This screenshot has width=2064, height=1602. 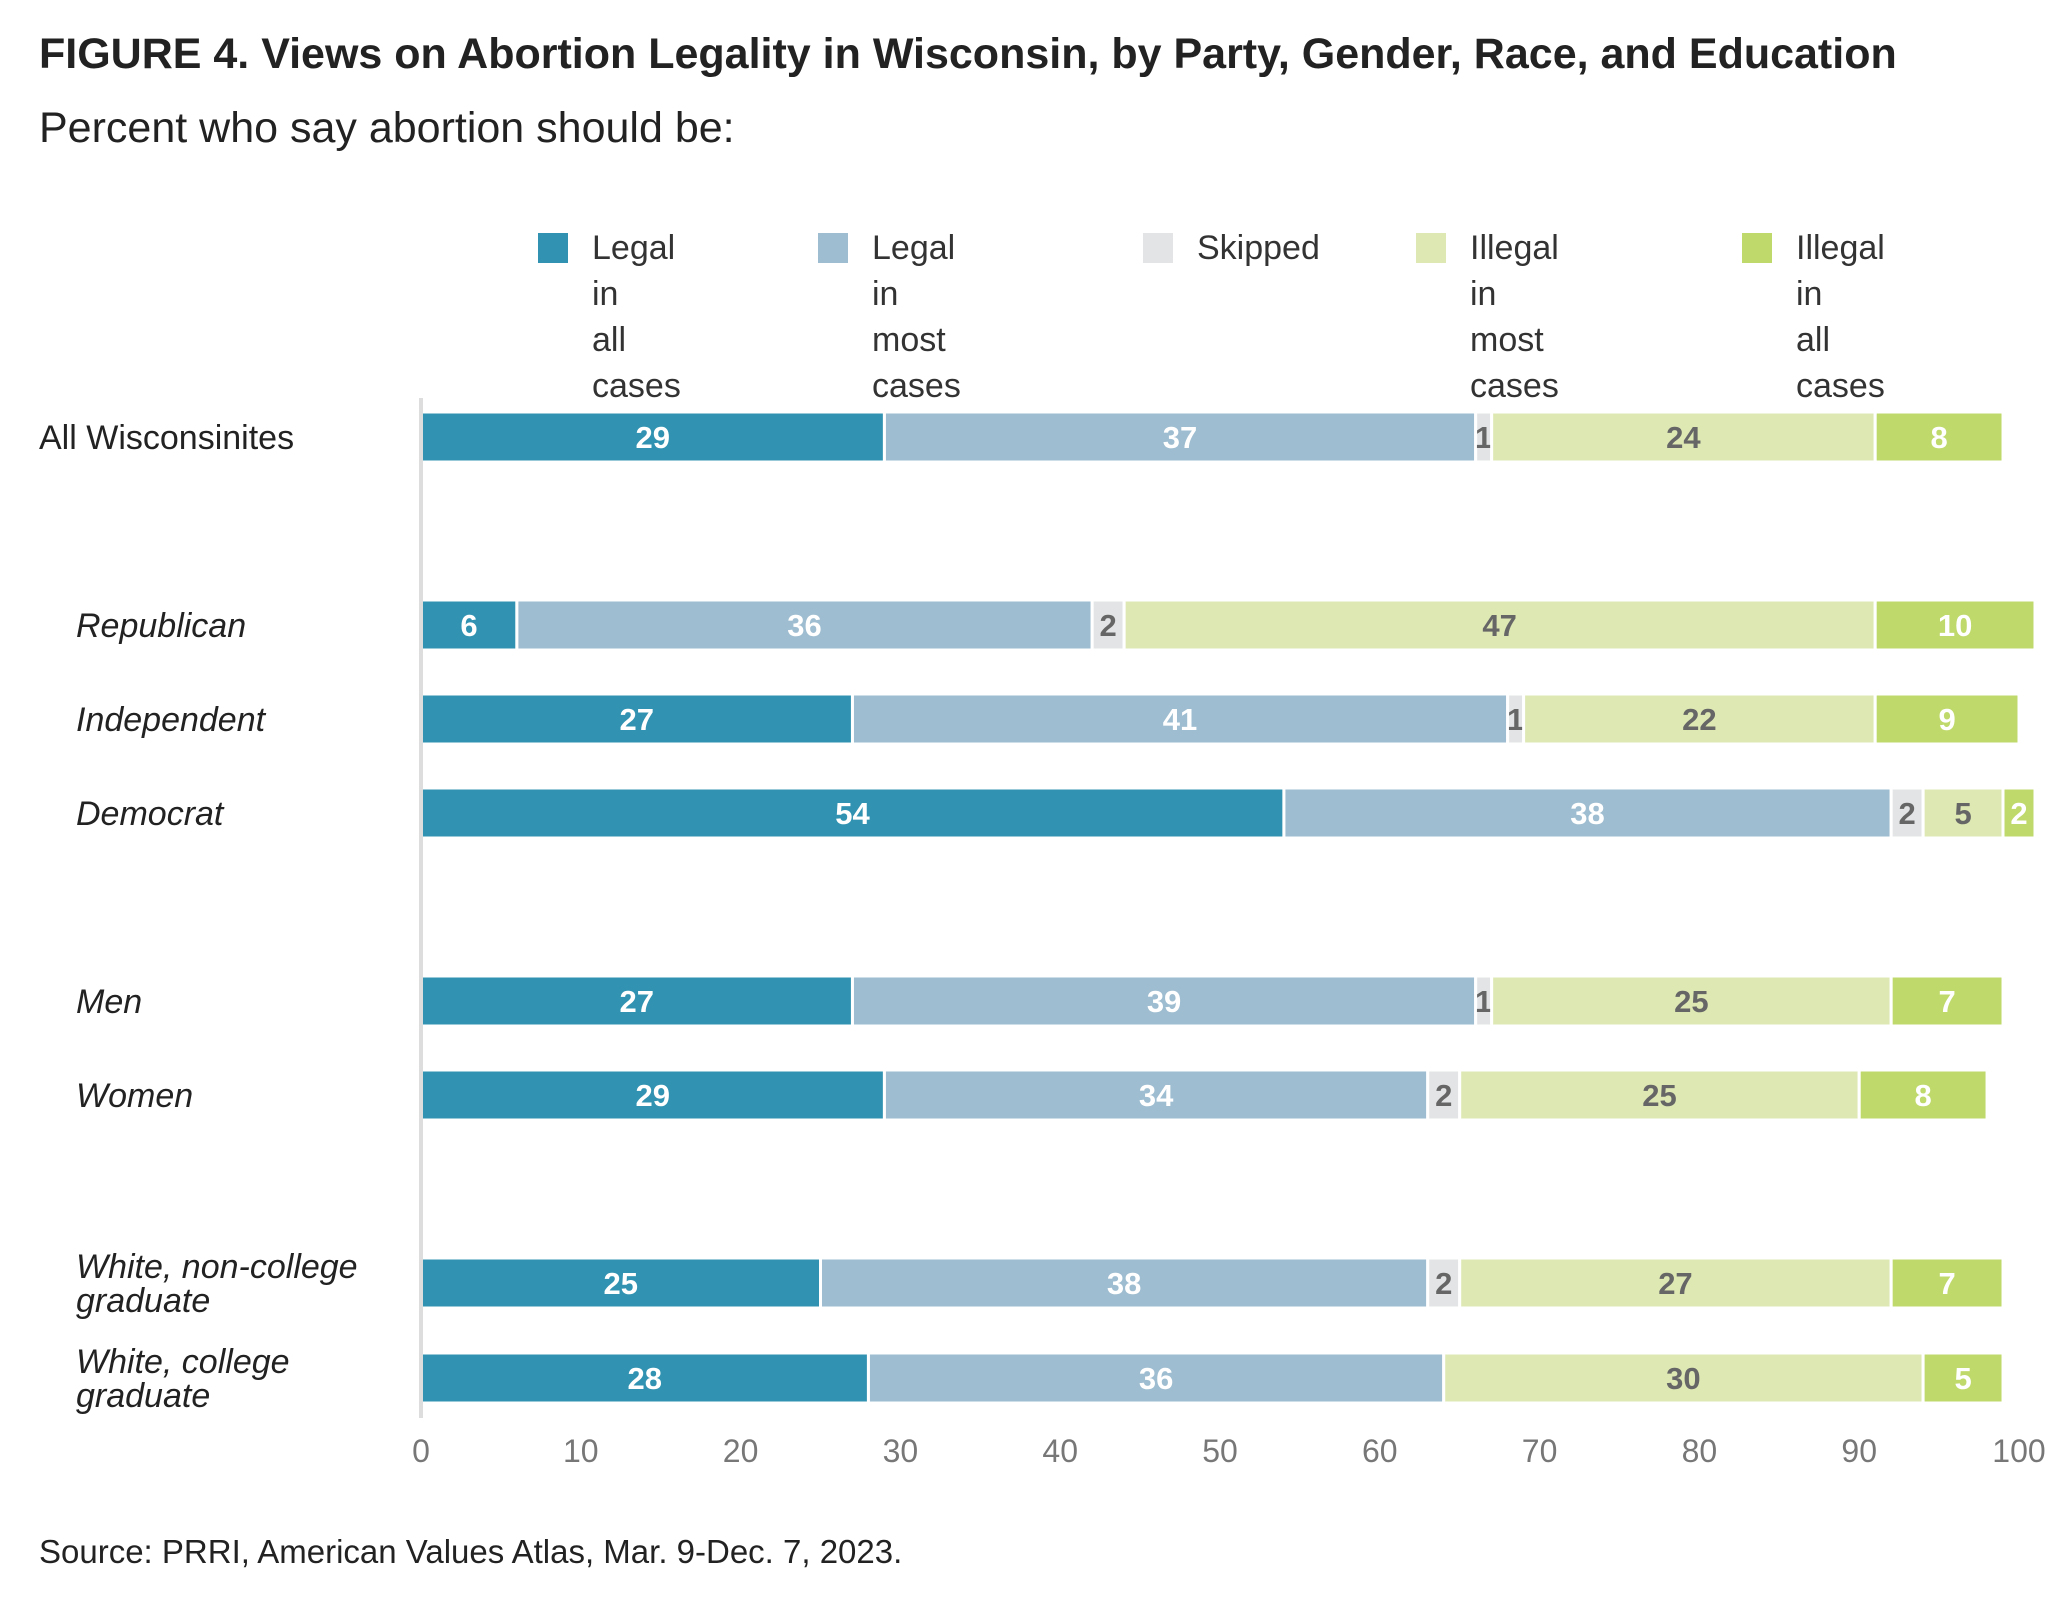 What do you see at coordinates (1840, 317) in the screenshot?
I see `legend-label: Illegal in all cases` at bounding box center [1840, 317].